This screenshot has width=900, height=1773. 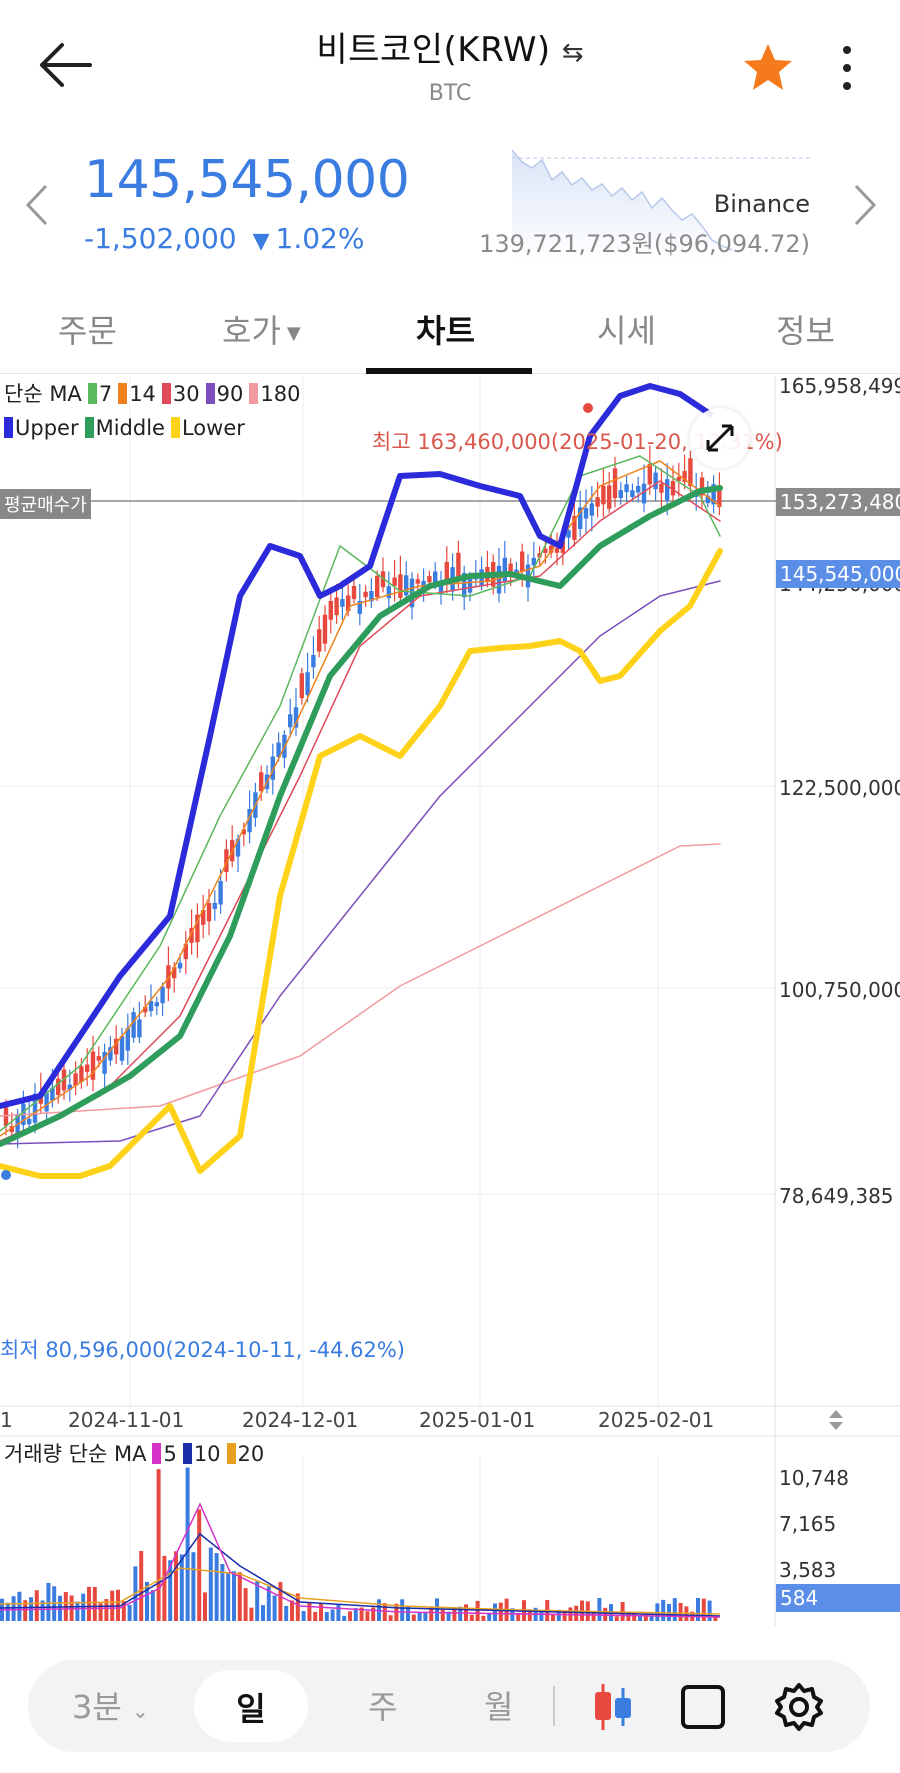 What do you see at coordinates (254, 393) in the screenshot?
I see `ma180-swatch` at bounding box center [254, 393].